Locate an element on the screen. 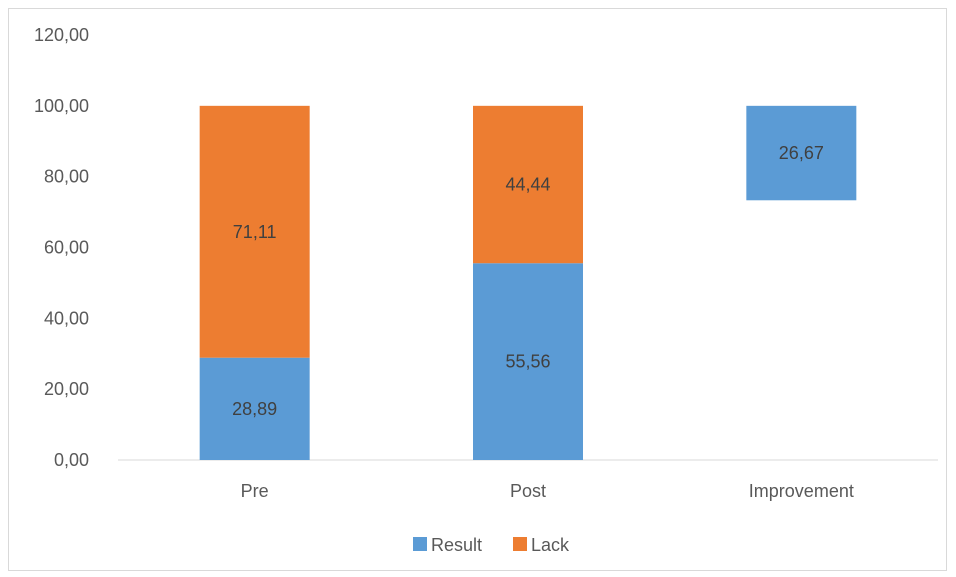 This screenshot has height=577, width=956. bar-result-post is located at coordinates (528, 361).